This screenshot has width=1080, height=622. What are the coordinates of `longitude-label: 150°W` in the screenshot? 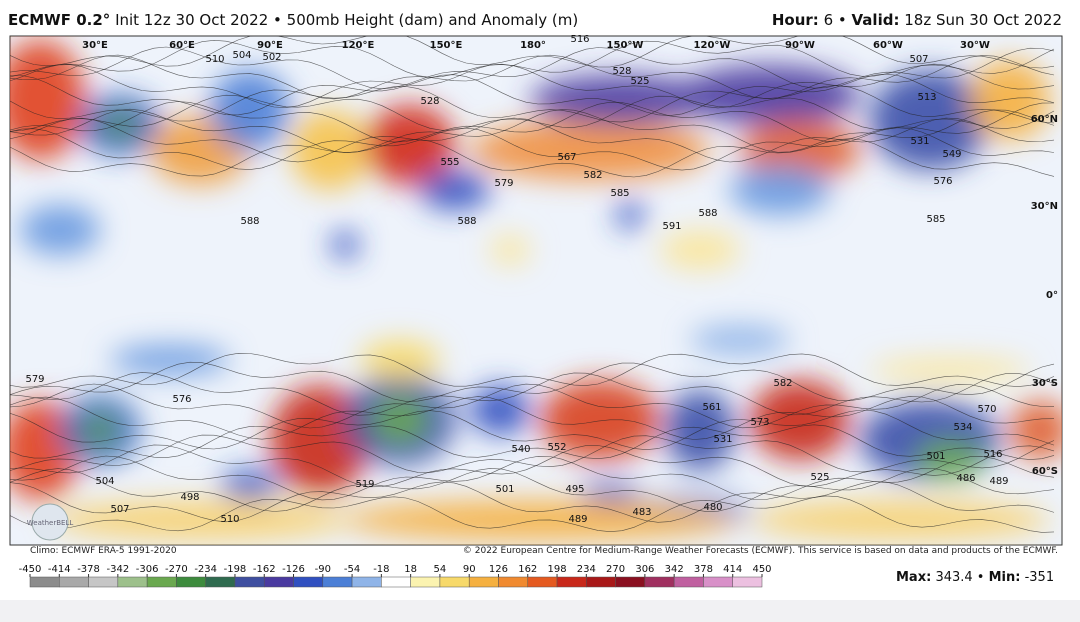 It's located at (625, 45).